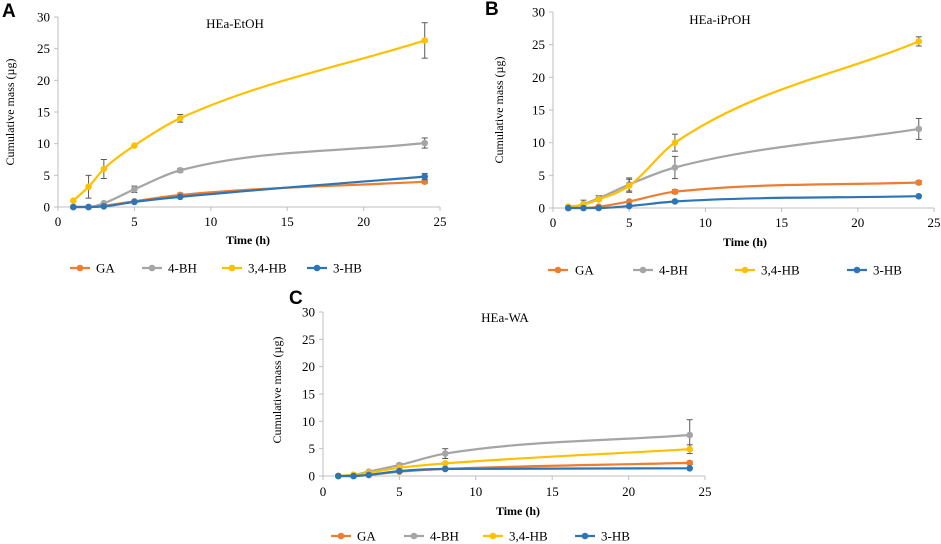 This screenshot has height=544, width=941. I want to click on panel-label: C, so click(296, 298).